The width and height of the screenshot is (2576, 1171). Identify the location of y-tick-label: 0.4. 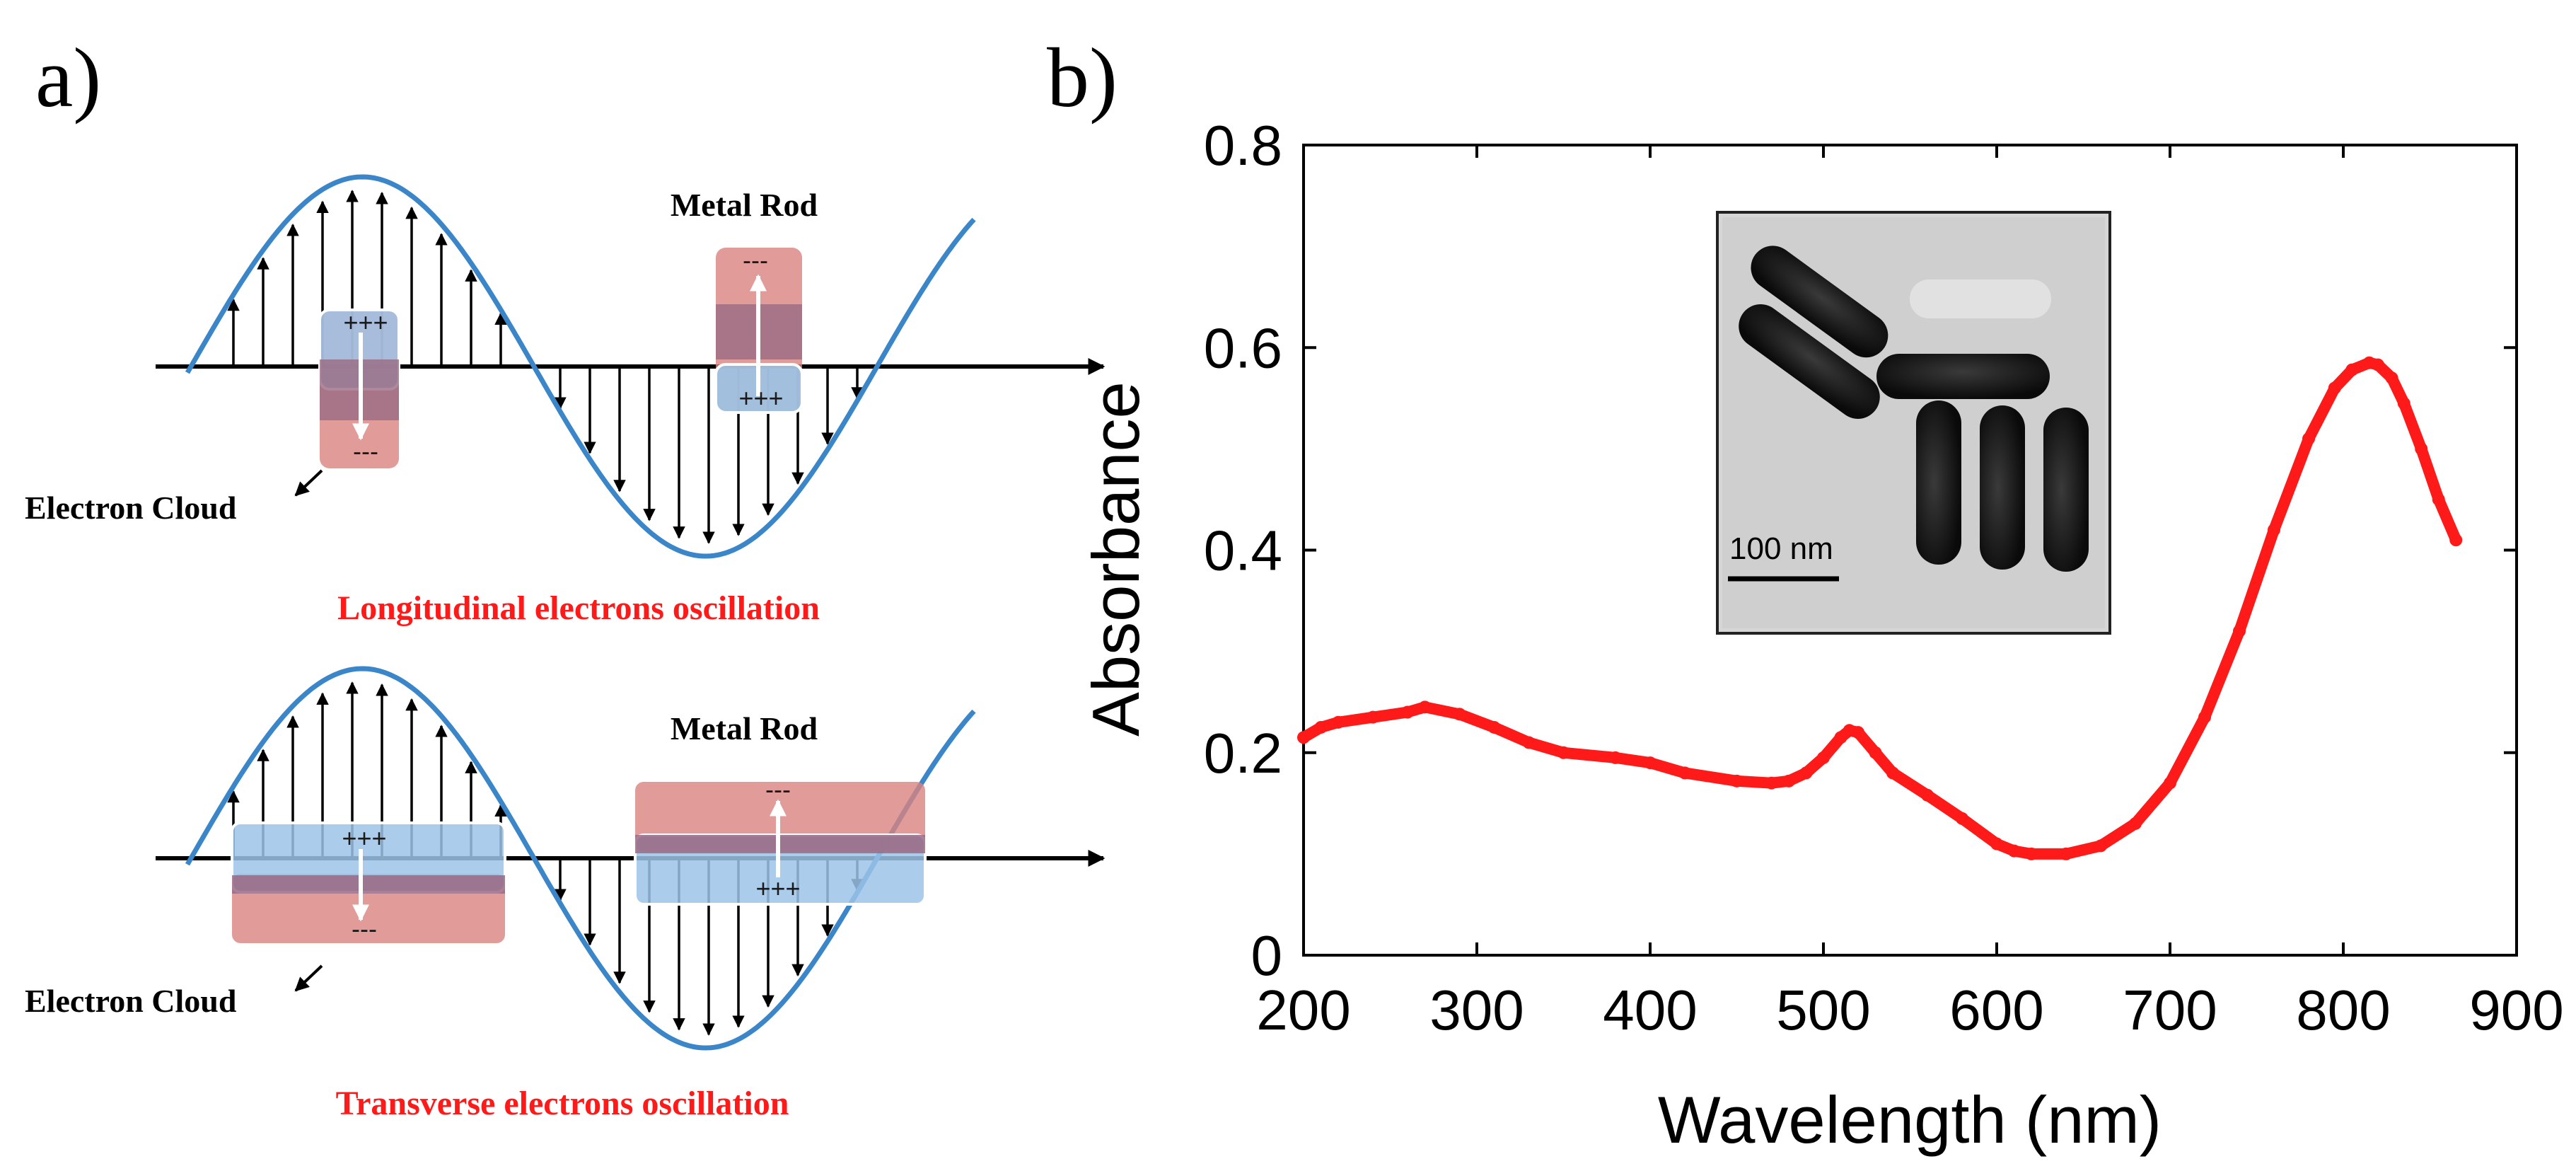
(1243, 550).